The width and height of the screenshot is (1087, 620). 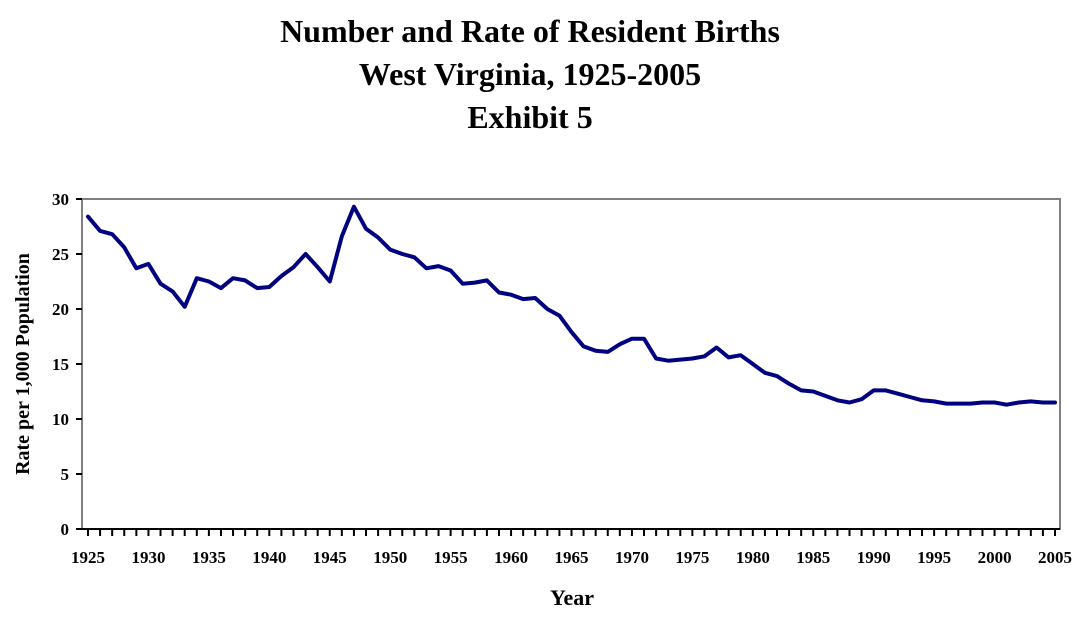 I want to click on x-tick-label: 1925, so click(x=88, y=557).